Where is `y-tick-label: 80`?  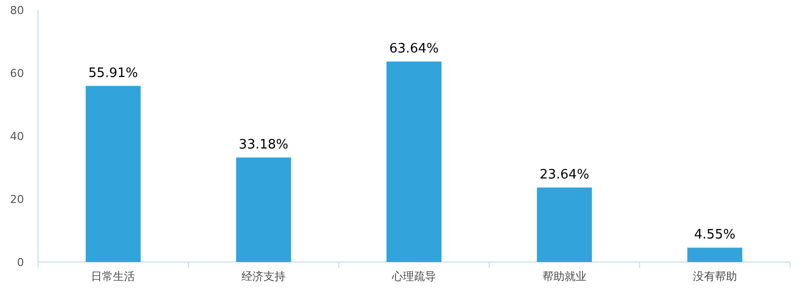
y-tick-label: 80 is located at coordinates (17, 10).